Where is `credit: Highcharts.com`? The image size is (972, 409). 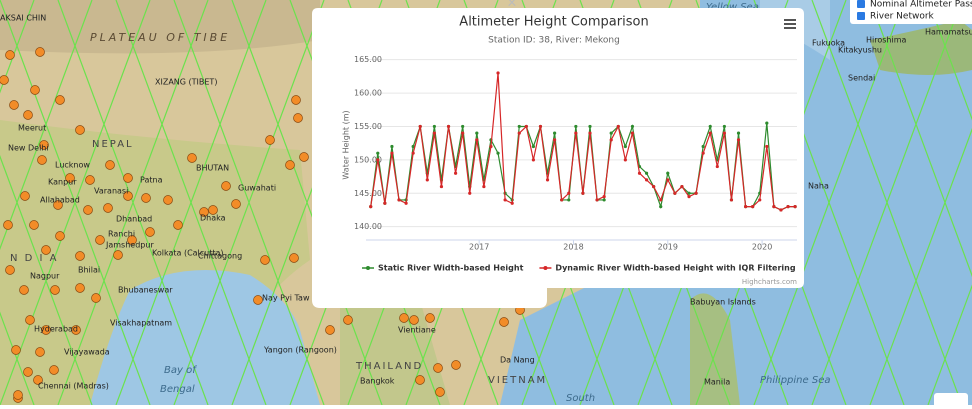 credit: Highcharts.com is located at coordinates (769, 282).